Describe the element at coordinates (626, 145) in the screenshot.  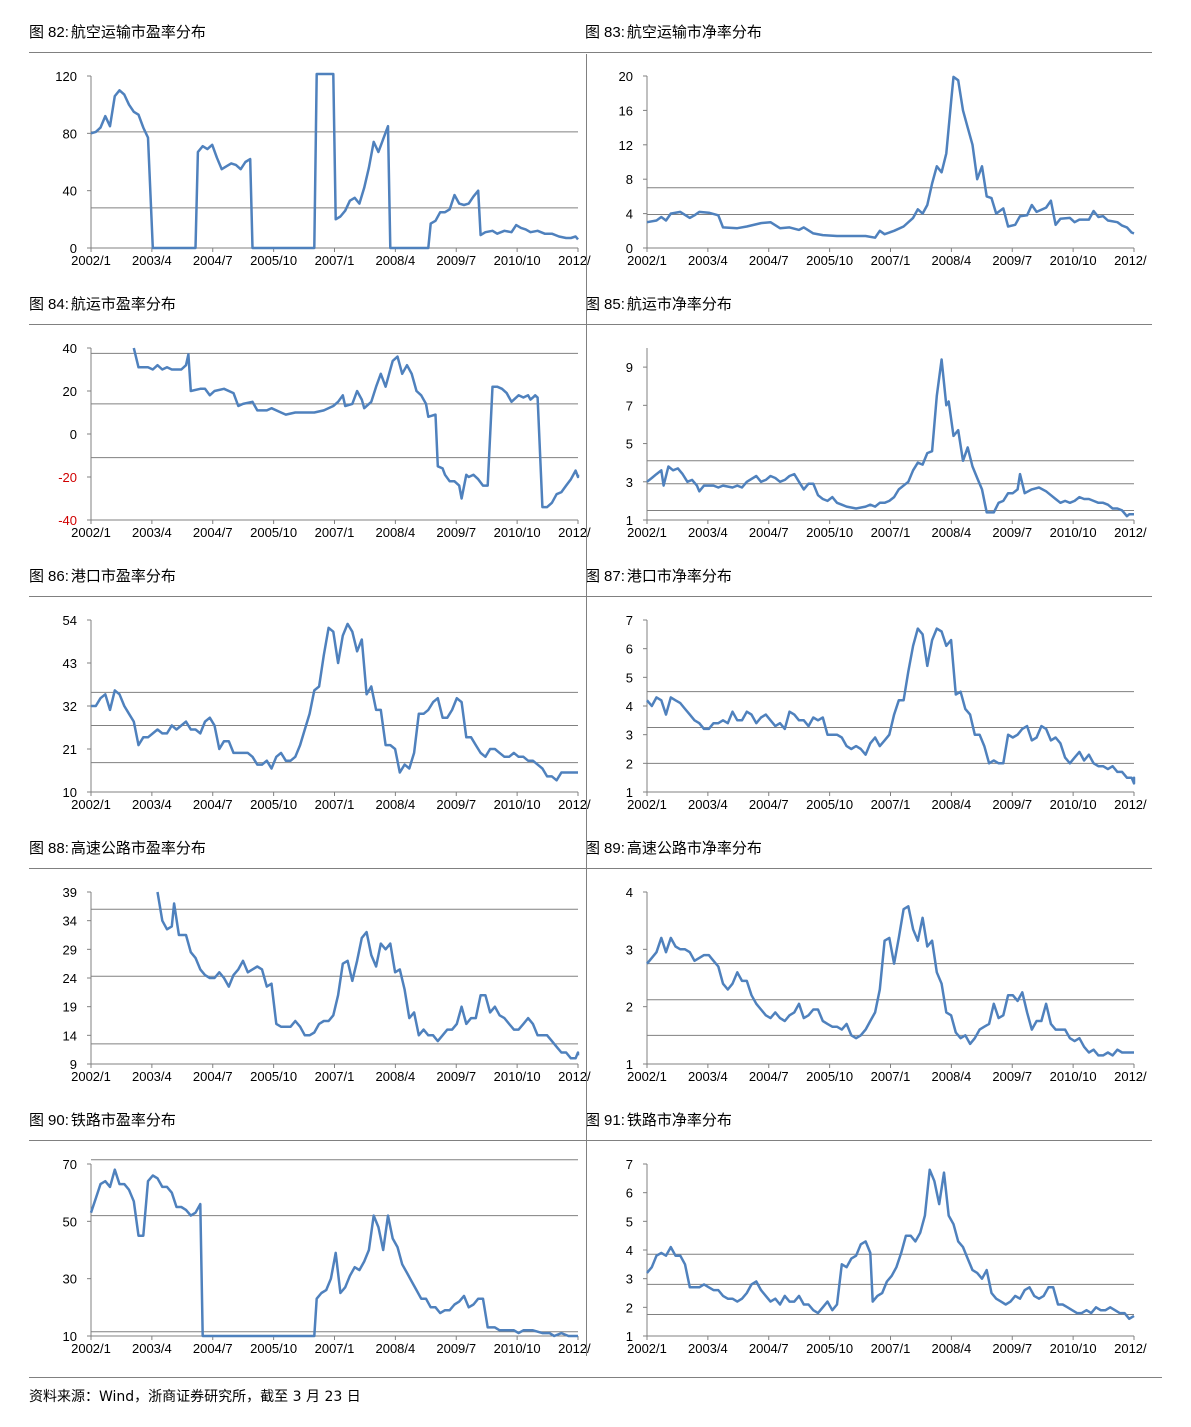
I see `y-tick-label: 12` at that location.